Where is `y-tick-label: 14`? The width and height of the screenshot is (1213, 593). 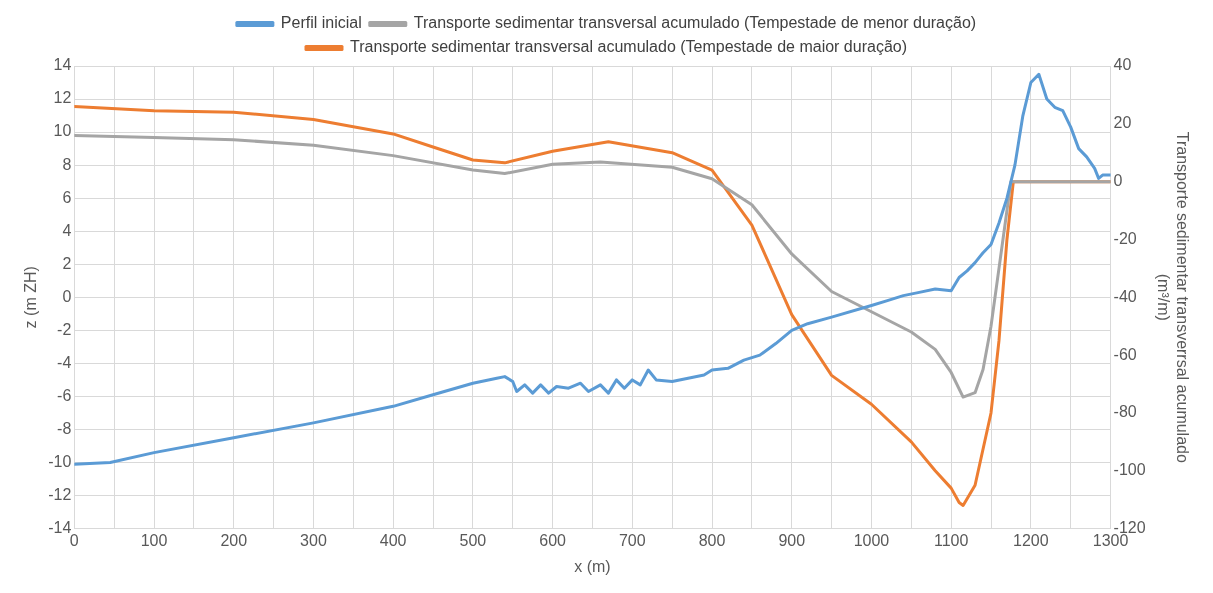
y-tick-label: 14 is located at coordinates (62, 65).